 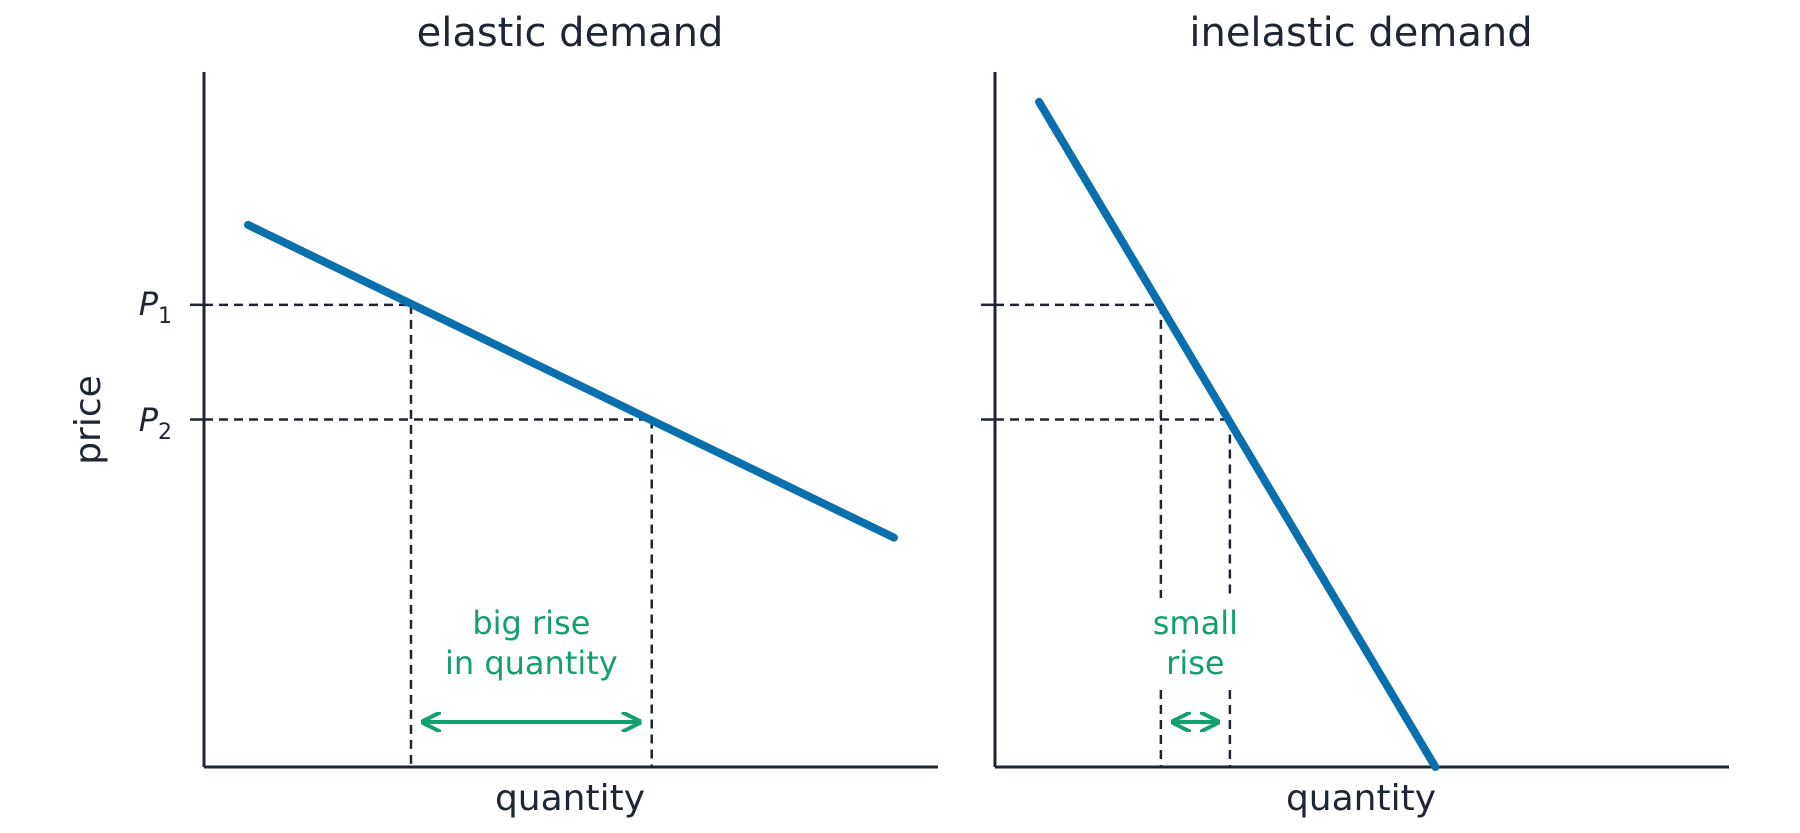 I want to click on price-label-p2: P2, so click(x=155, y=423).